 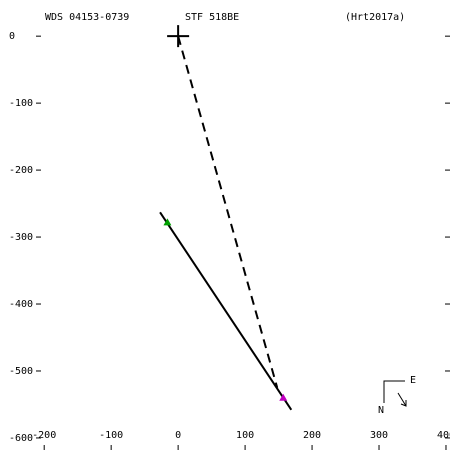 What do you see at coordinates (21, 103) in the screenshot?
I see `y-tick-label: -100` at bounding box center [21, 103].